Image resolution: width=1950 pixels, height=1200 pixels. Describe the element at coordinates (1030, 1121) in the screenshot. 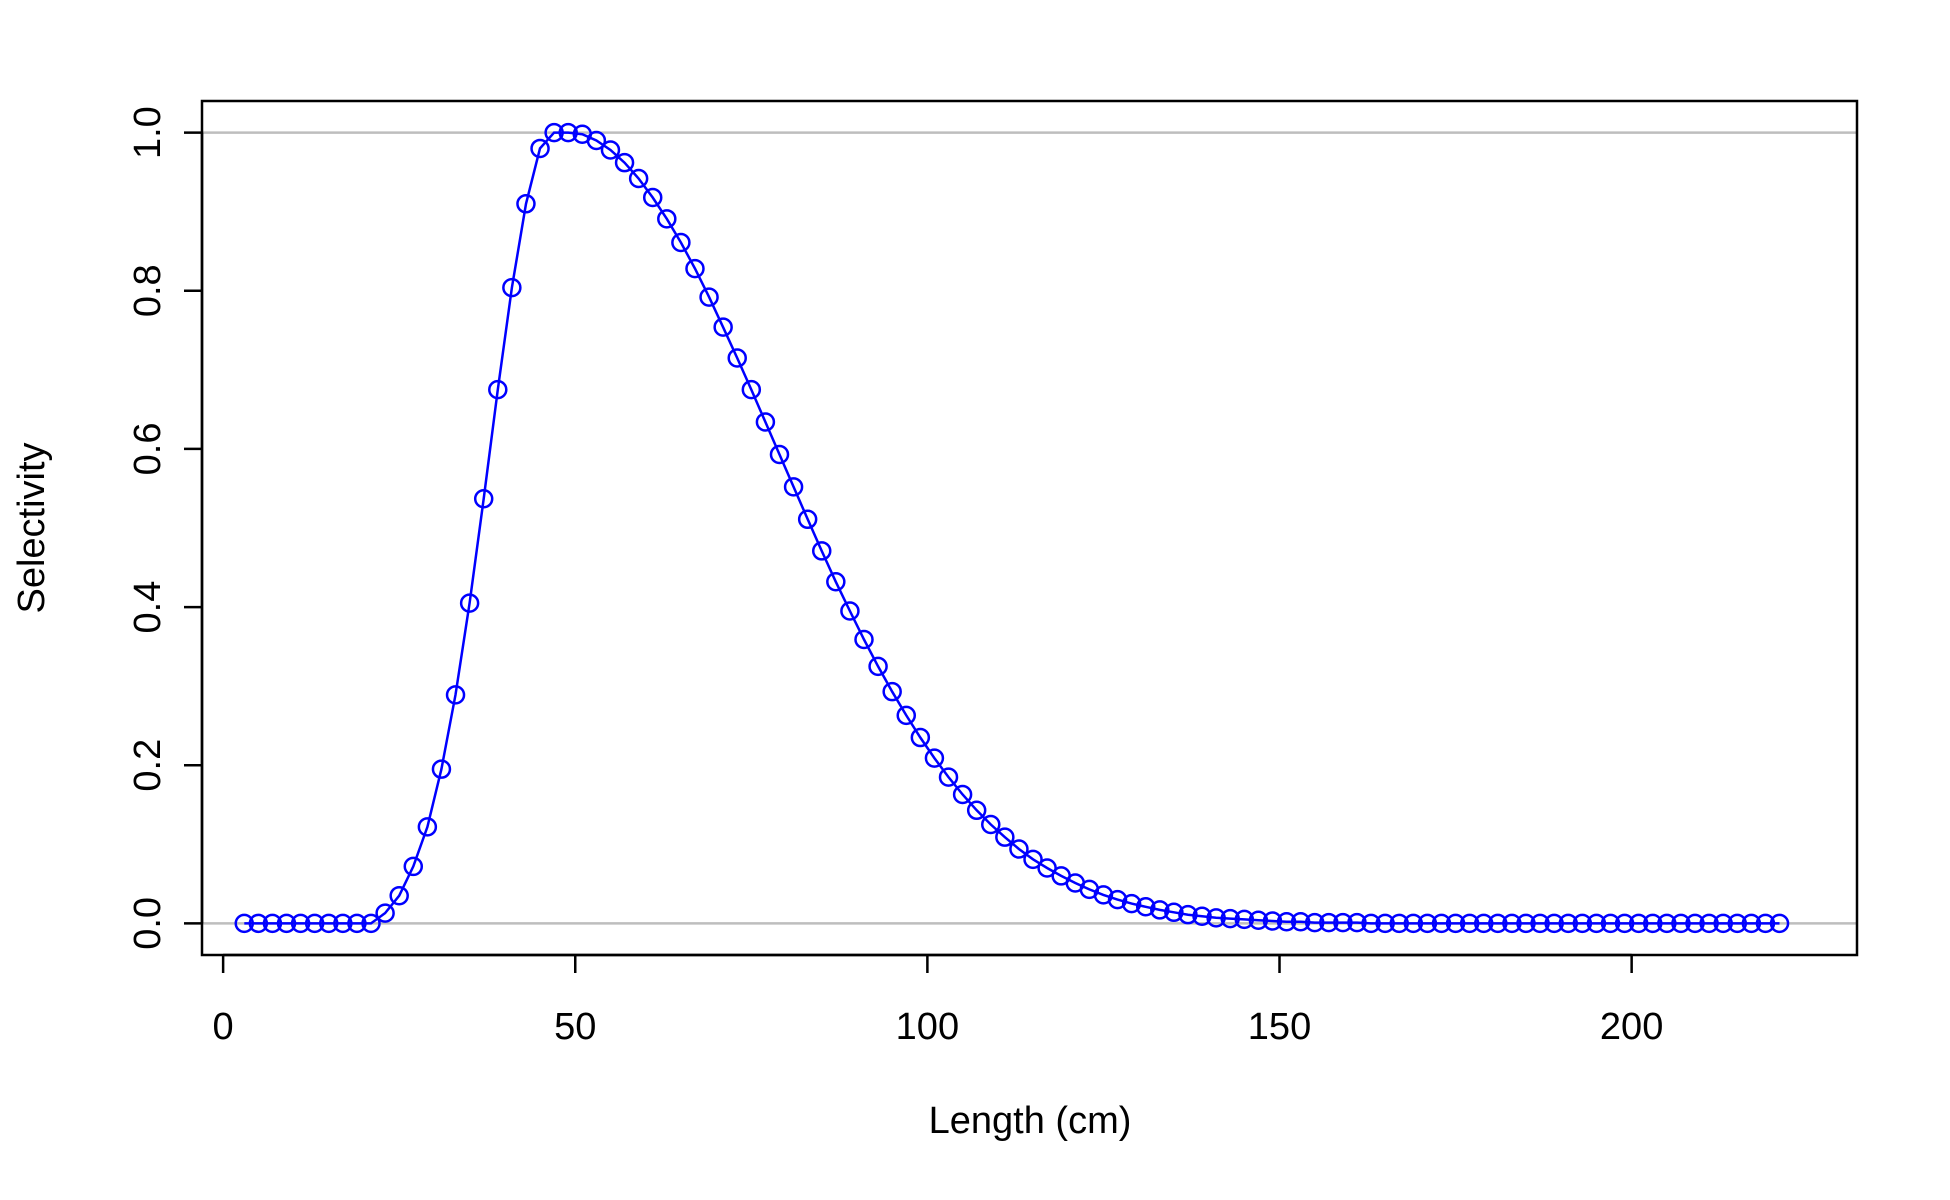

I see `x-axis-title: Length (cm)` at that location.